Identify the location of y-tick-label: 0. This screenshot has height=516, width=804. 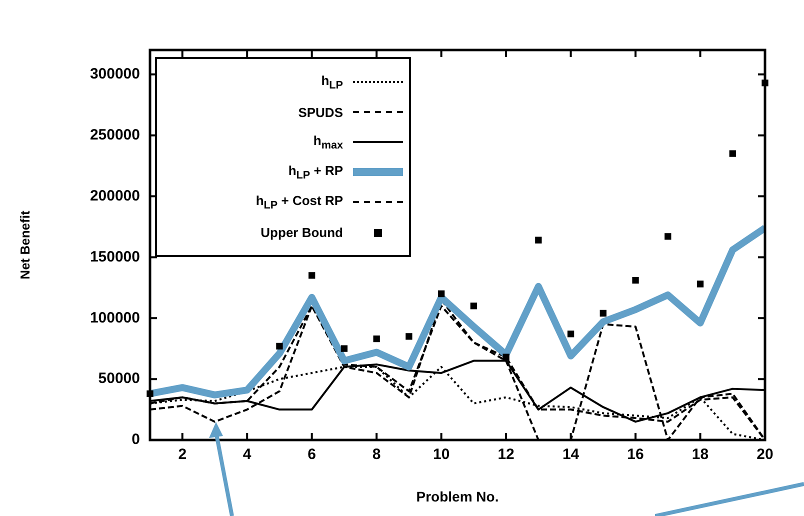
(136, 439).